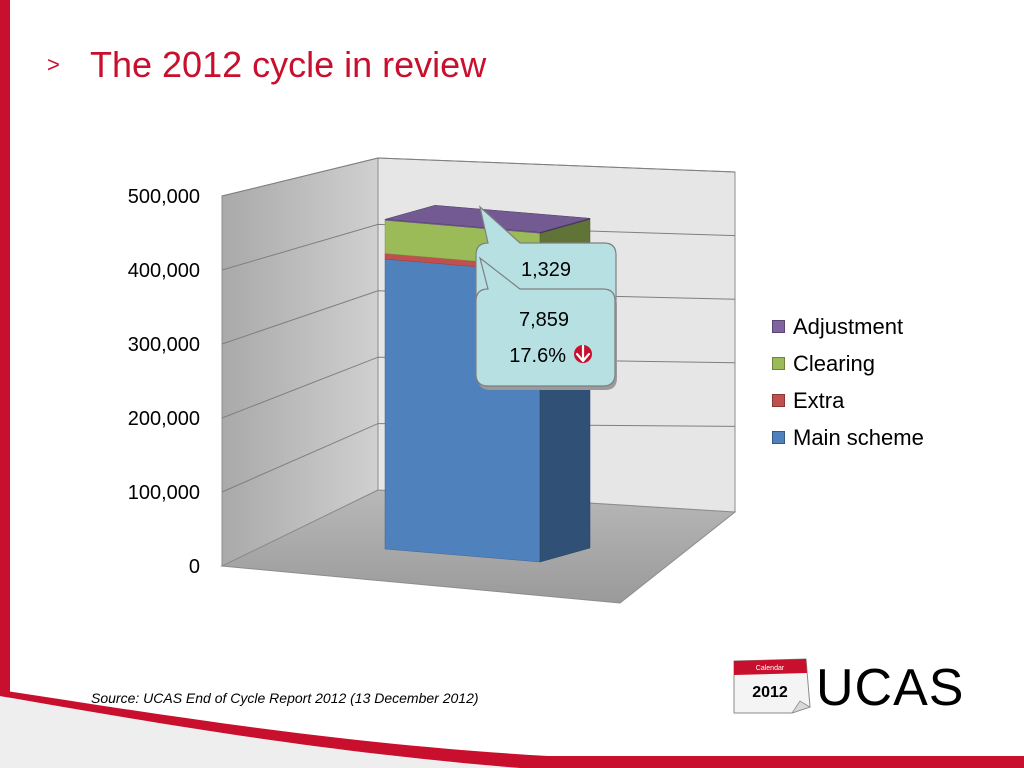  I want to click on callout-value: 1,329, so click(546, 270).